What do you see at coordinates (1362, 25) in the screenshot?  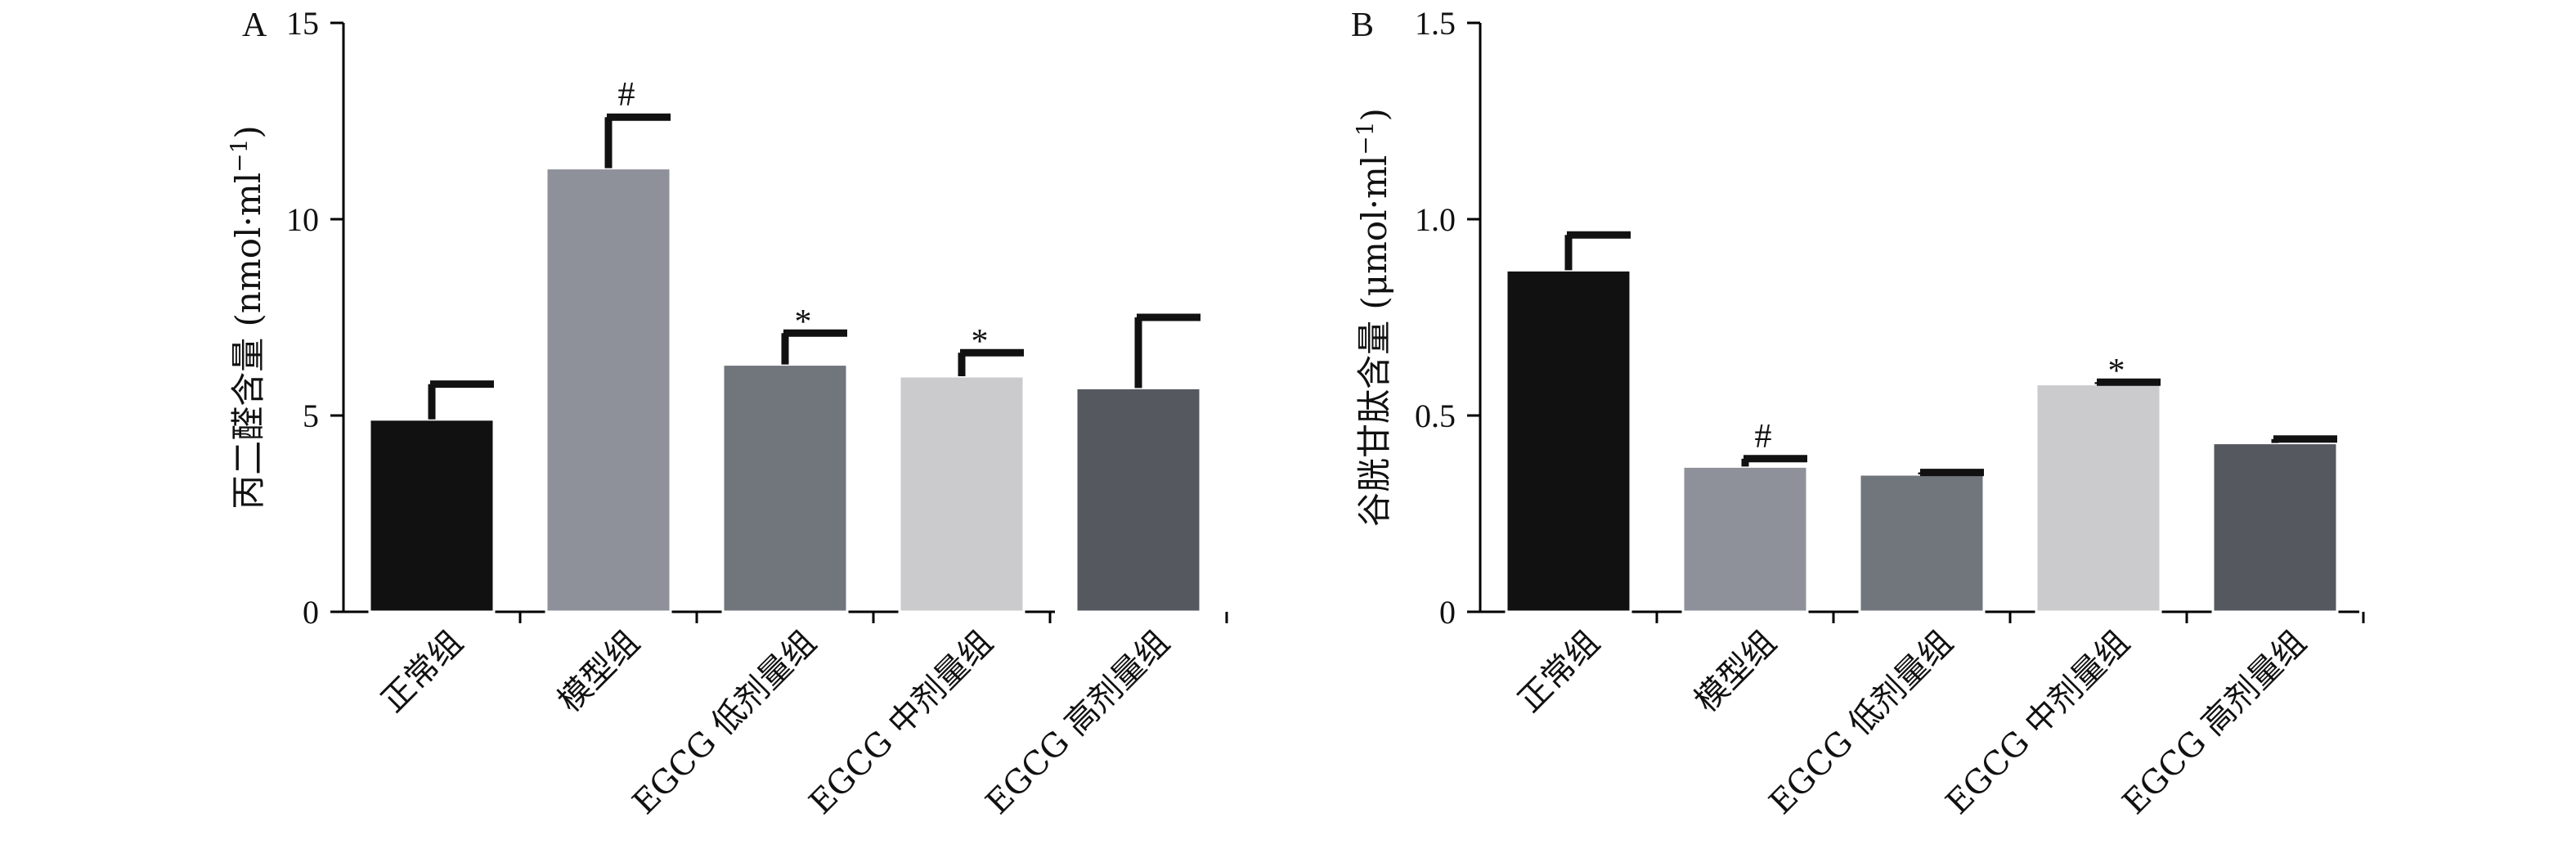 I see `panel-label: B` at bounding box center [1362, 25].